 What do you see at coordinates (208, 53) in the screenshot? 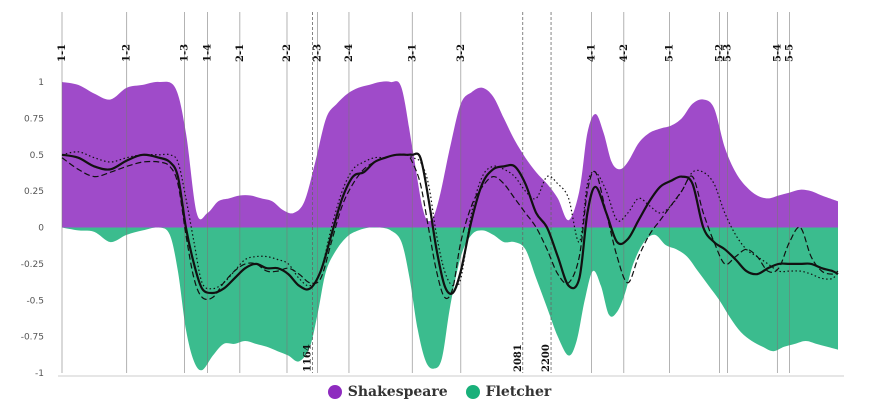
I see `scene-label: 1-4` at bounding box center [208, 53].